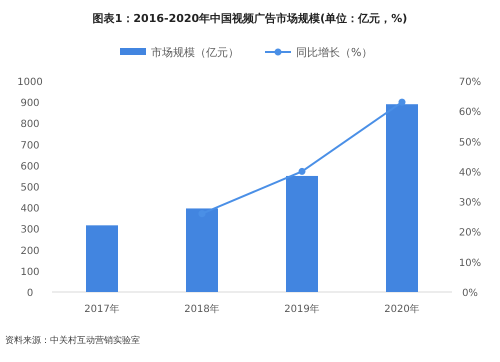 This screenshot has height=362, width=500. Describe the element at coordinates (195, 52) in the screenshot. I see `legend-label: 市场规模（亿元）` at that location.